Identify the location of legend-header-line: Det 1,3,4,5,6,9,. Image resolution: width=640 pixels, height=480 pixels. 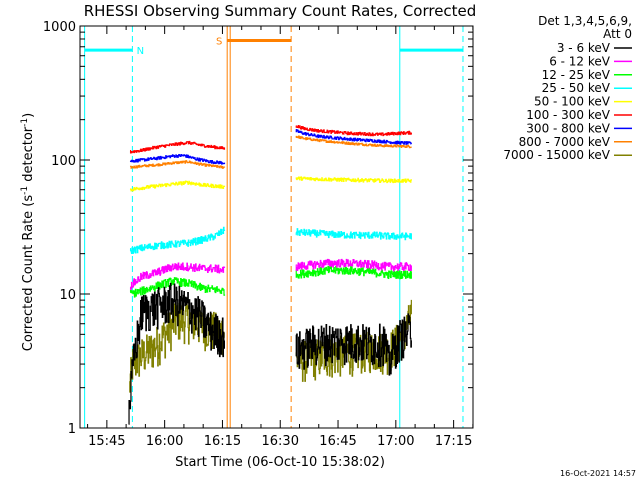
(585, 21).